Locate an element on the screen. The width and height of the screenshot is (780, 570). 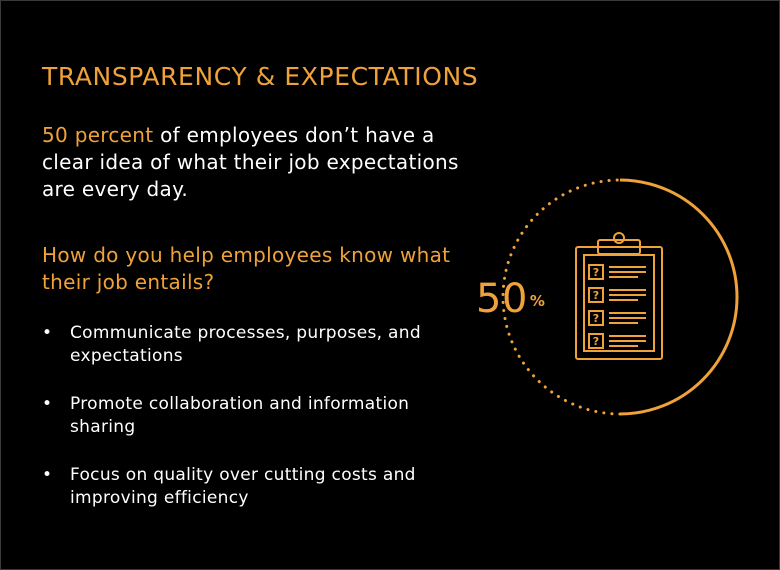
checkbox-marks: ? ? ? ? is located at coordinates (596, 307).